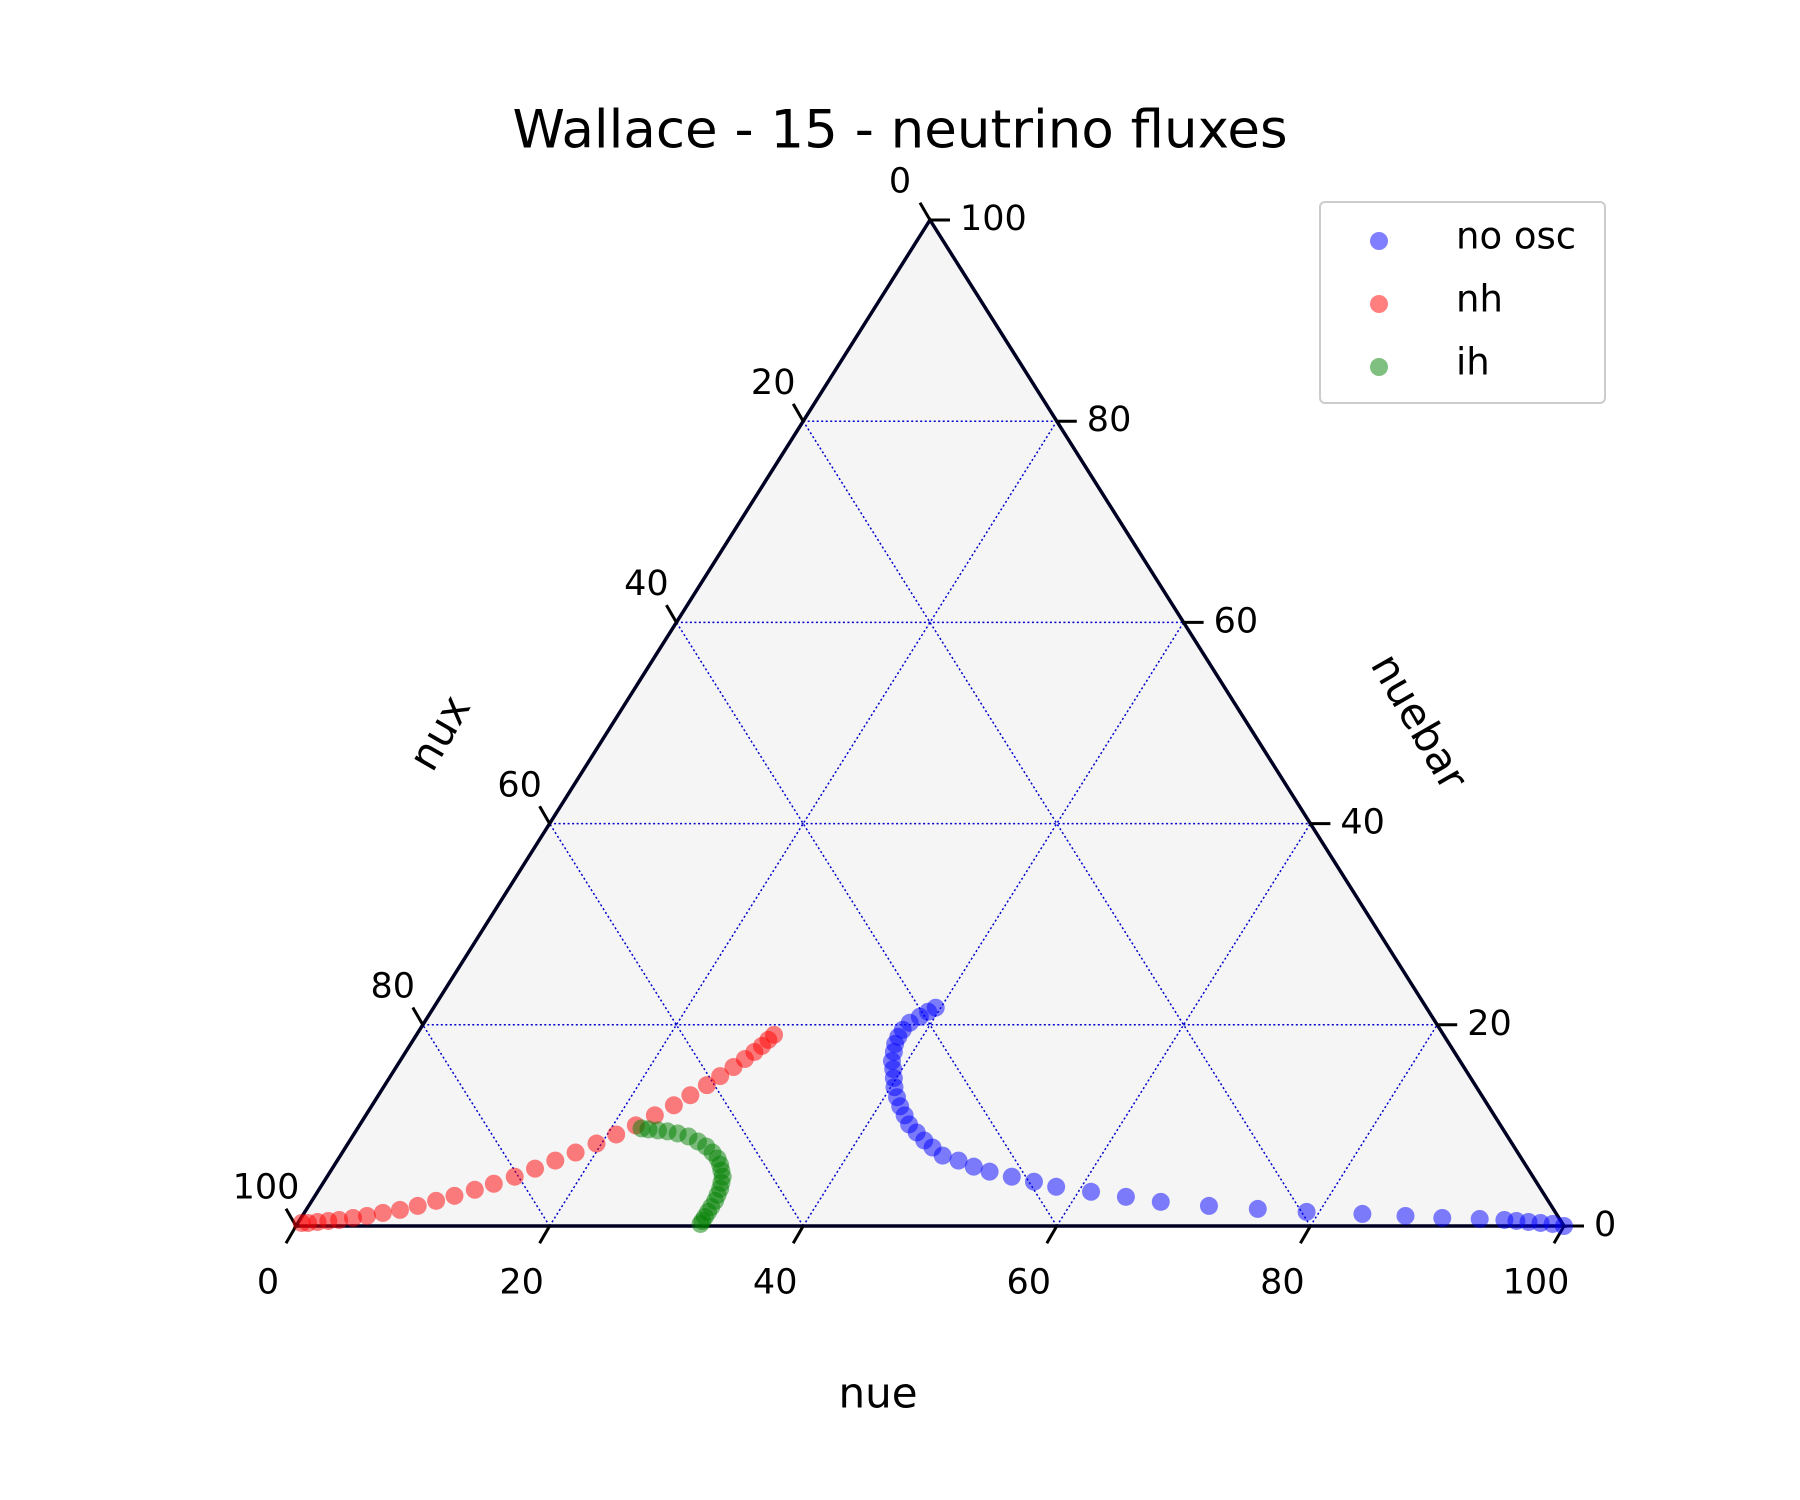 This screenshot has width=1800, height=1500. Describe the element at coordinates (268, 1282) in the screenshot. I see `bottom-tick-label: 0` at that location.